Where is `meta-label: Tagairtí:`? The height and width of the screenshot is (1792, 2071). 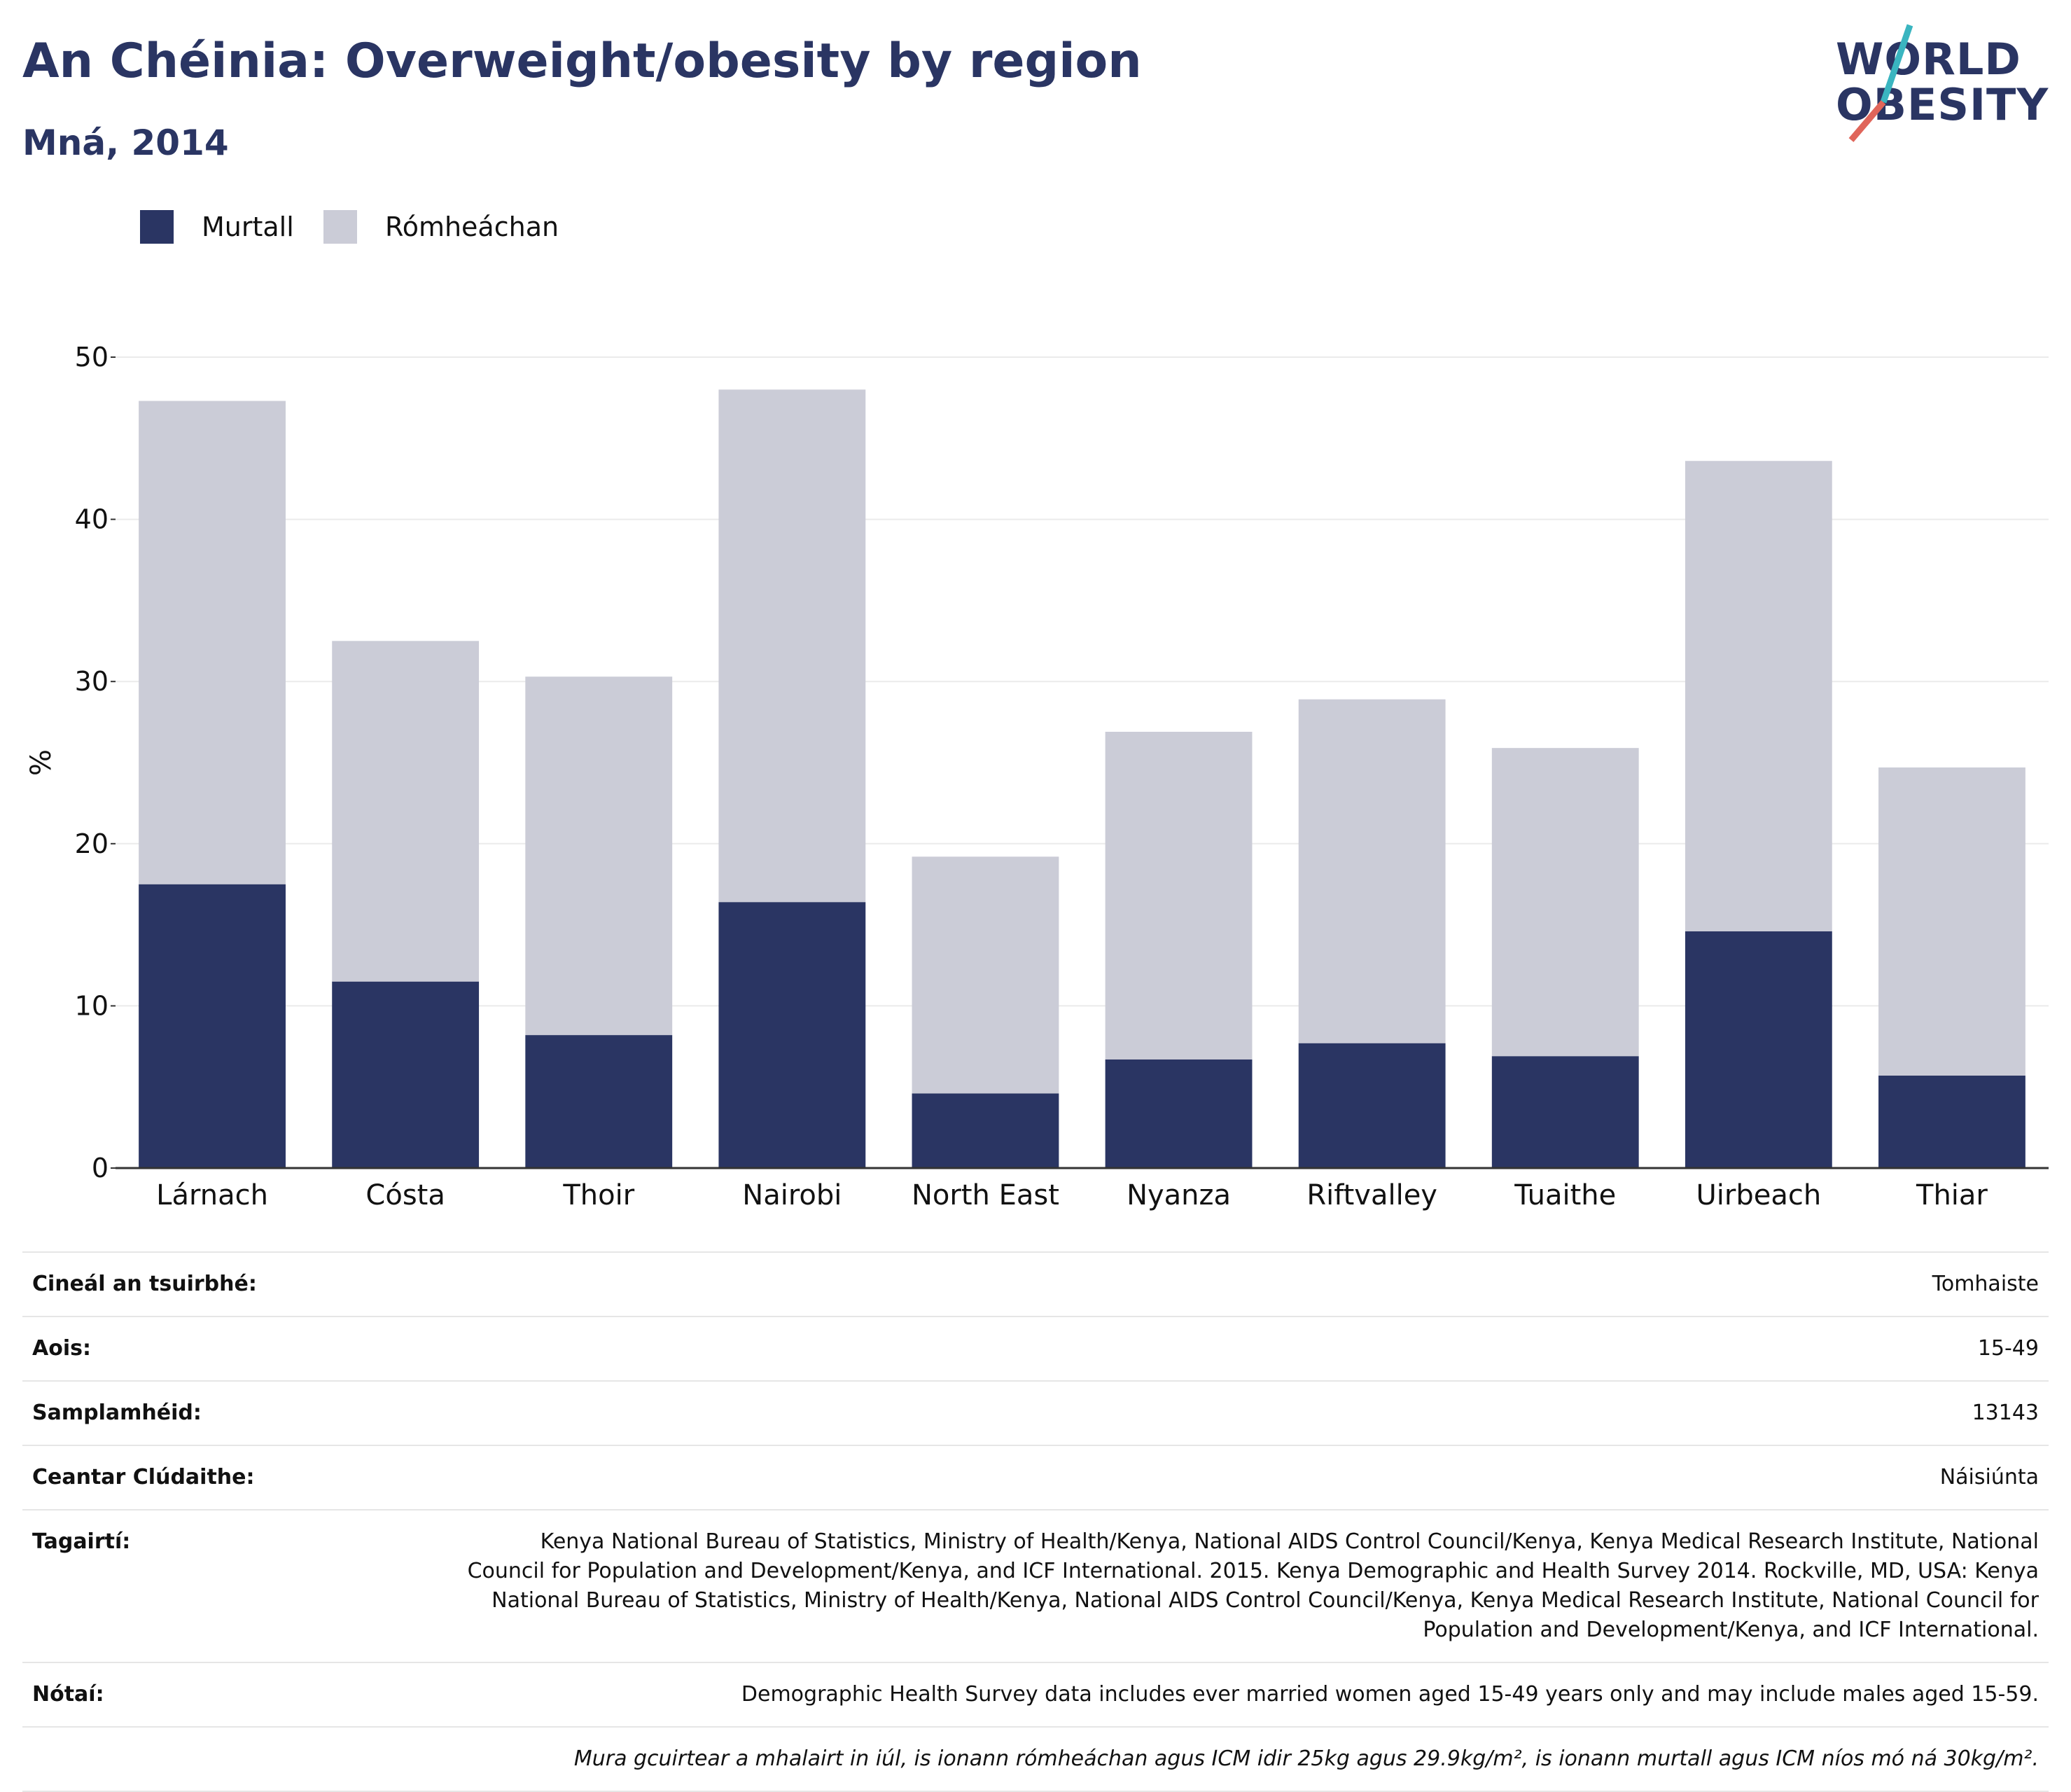 meta-label: Tagairtí: is located at coordinates (81, 1541).